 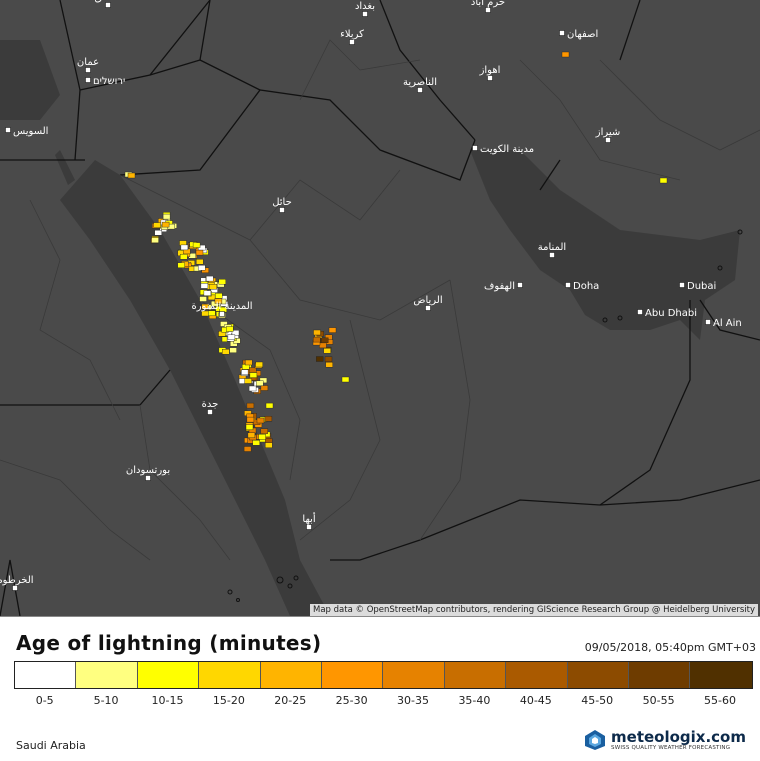 What do you see at coordinates (701, 286) in the screenshot?
I see `city-label: Dubai` at bounding box center [701, 286].